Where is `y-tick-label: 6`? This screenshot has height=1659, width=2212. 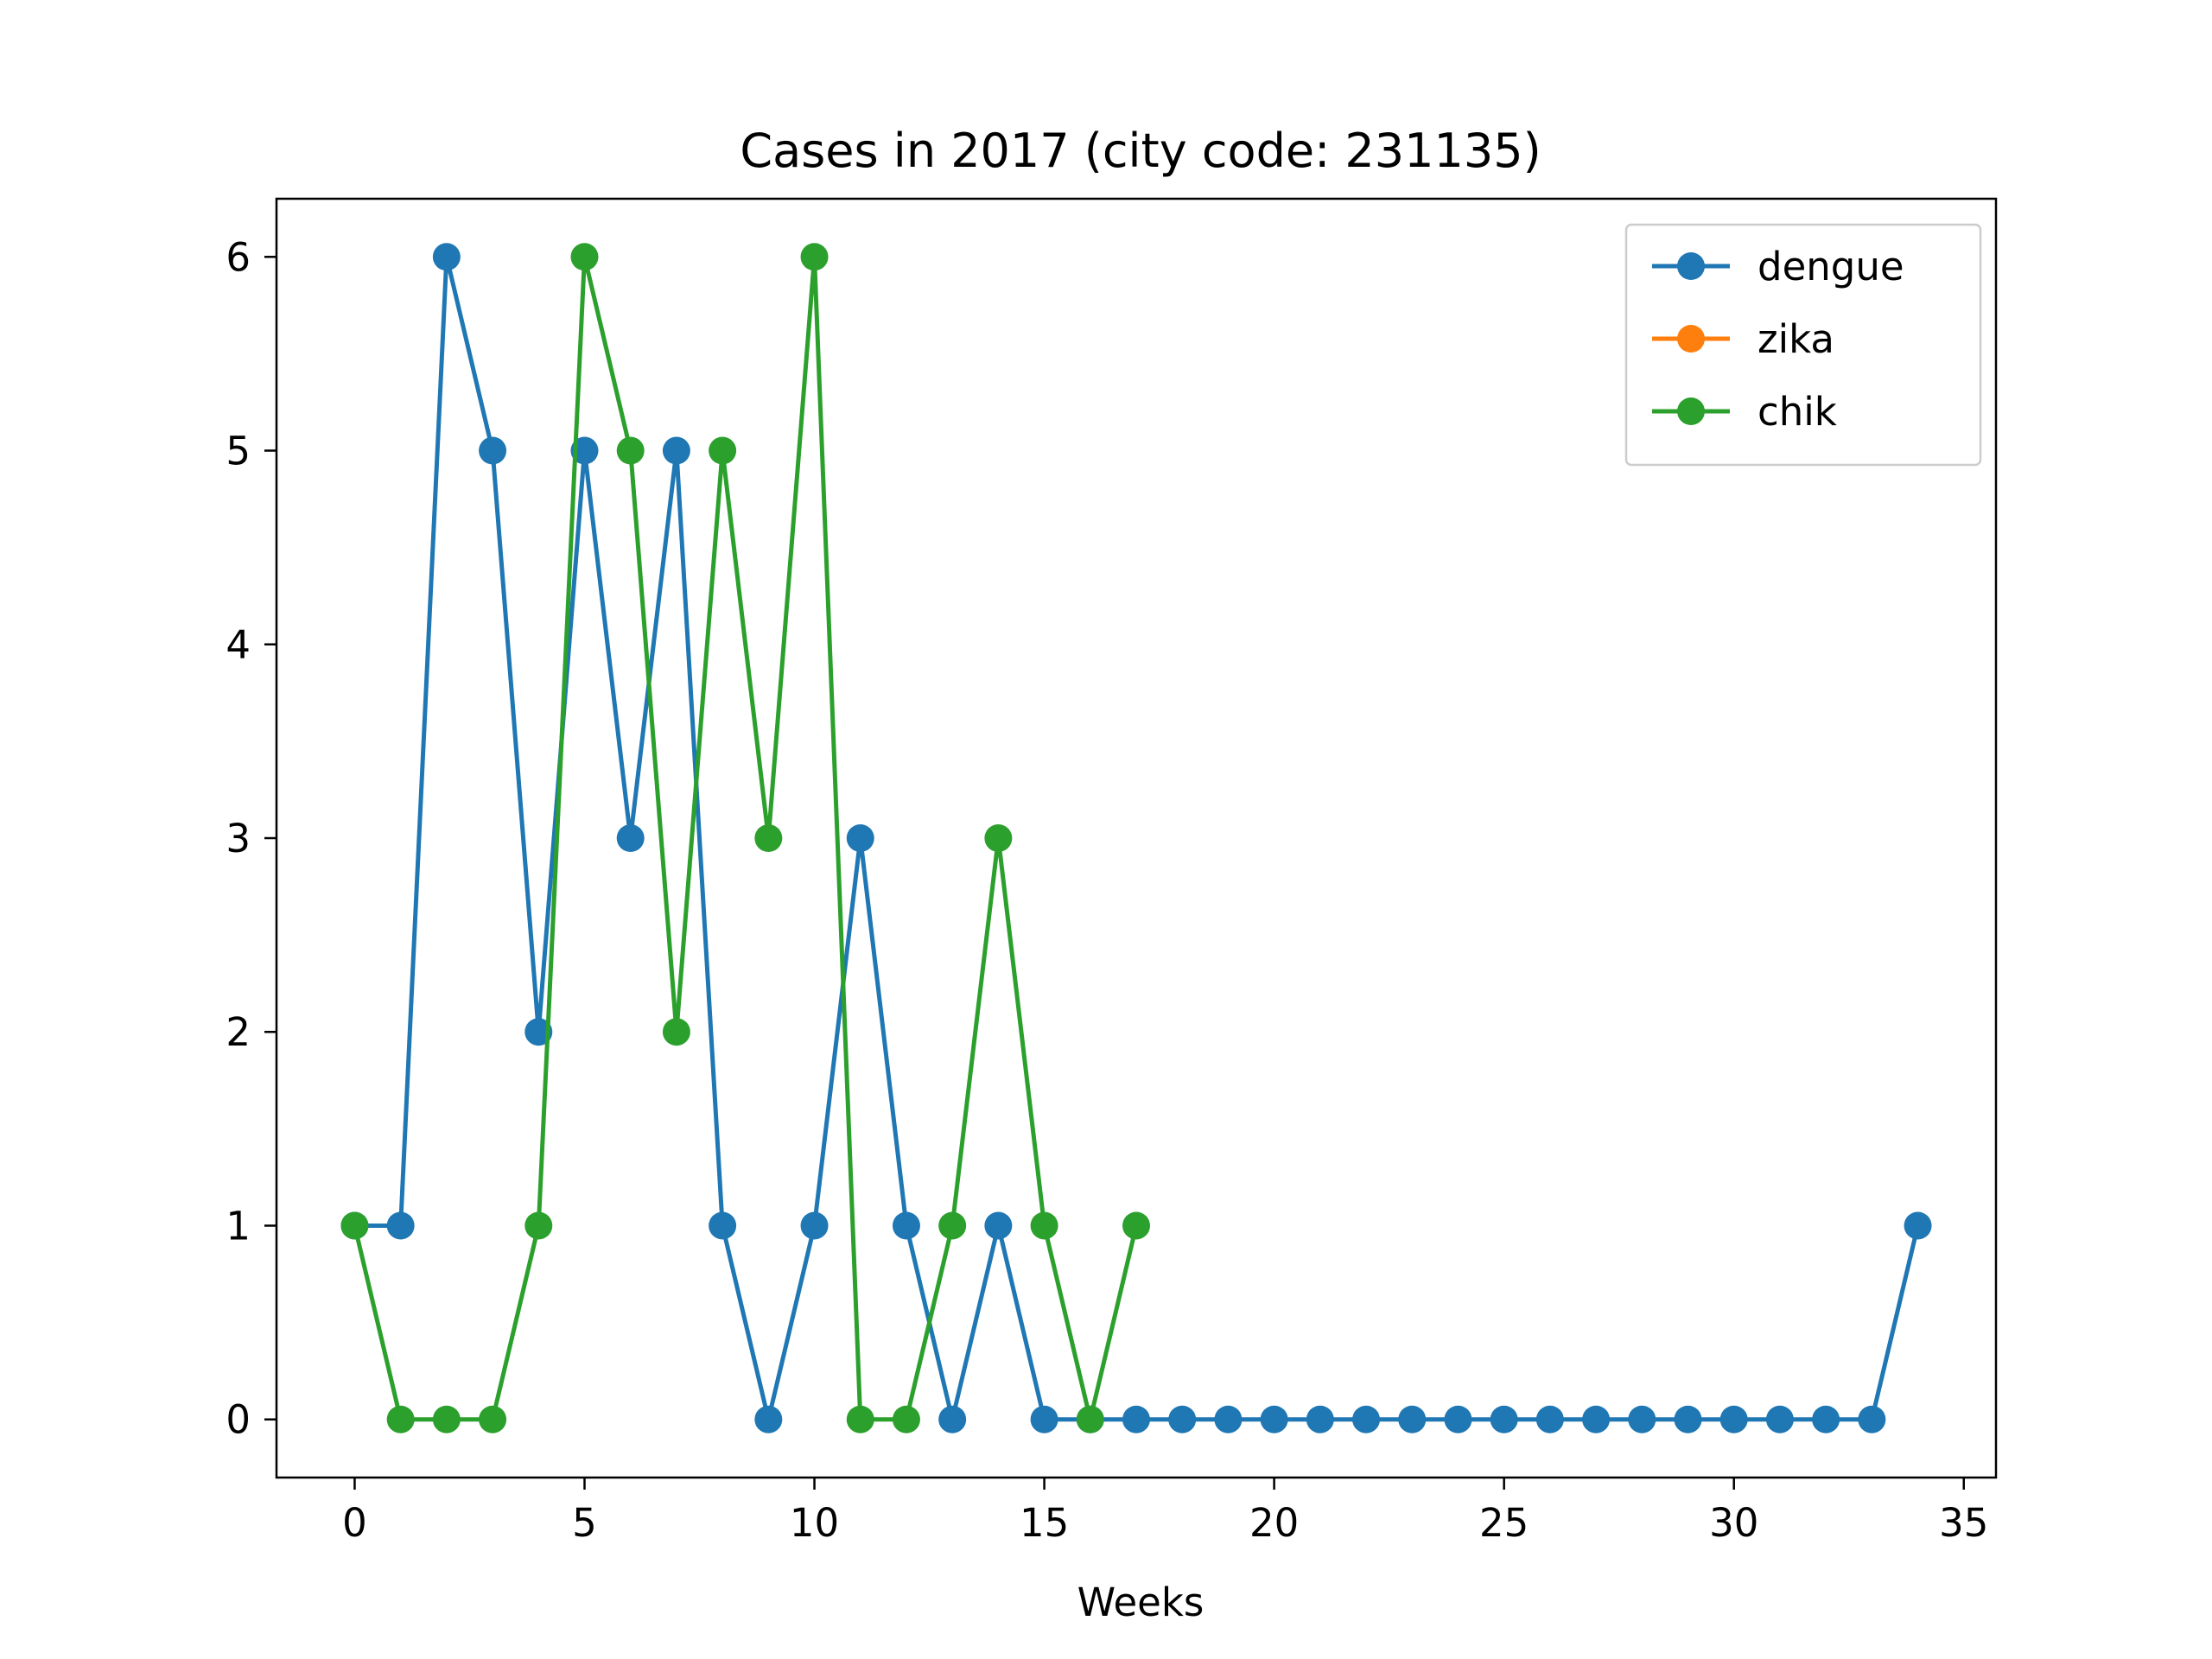
y-tick-label: 6 is located at coordinates (238, 257).